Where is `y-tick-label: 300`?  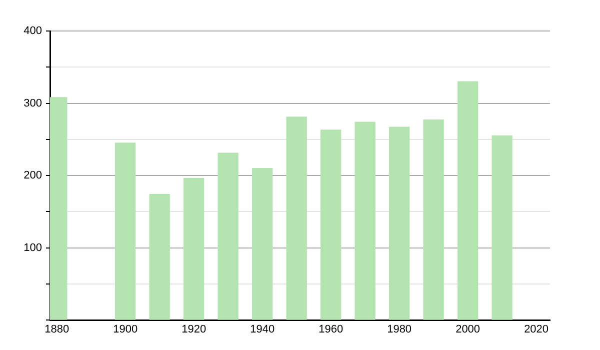 y-tick-label: 300 is located at coordinates (33, 103).